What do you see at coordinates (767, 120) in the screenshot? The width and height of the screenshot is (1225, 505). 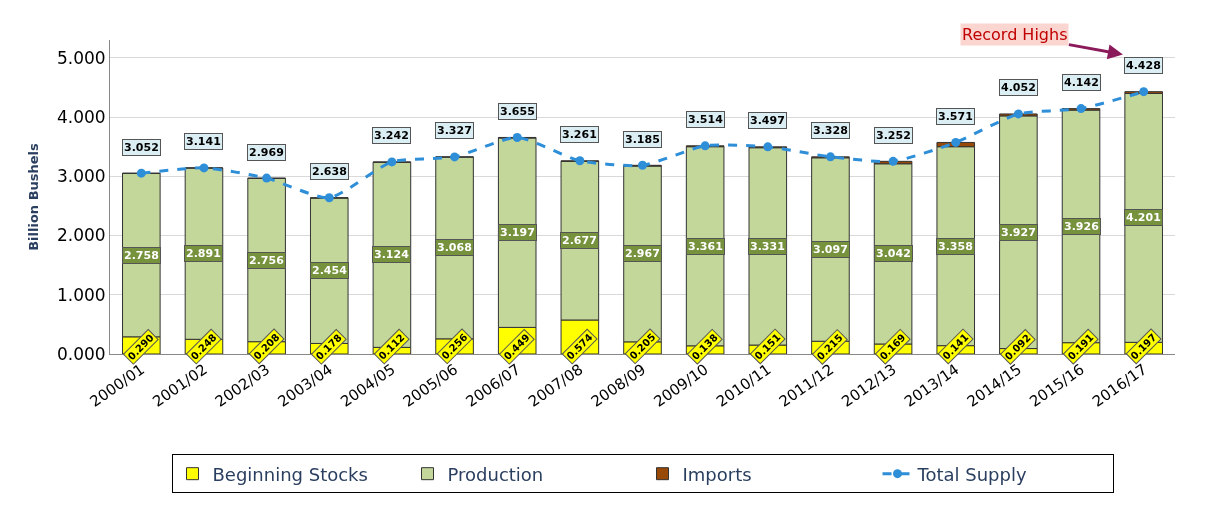 I see `data-label: 3.497` at bounding box center [767, 120].